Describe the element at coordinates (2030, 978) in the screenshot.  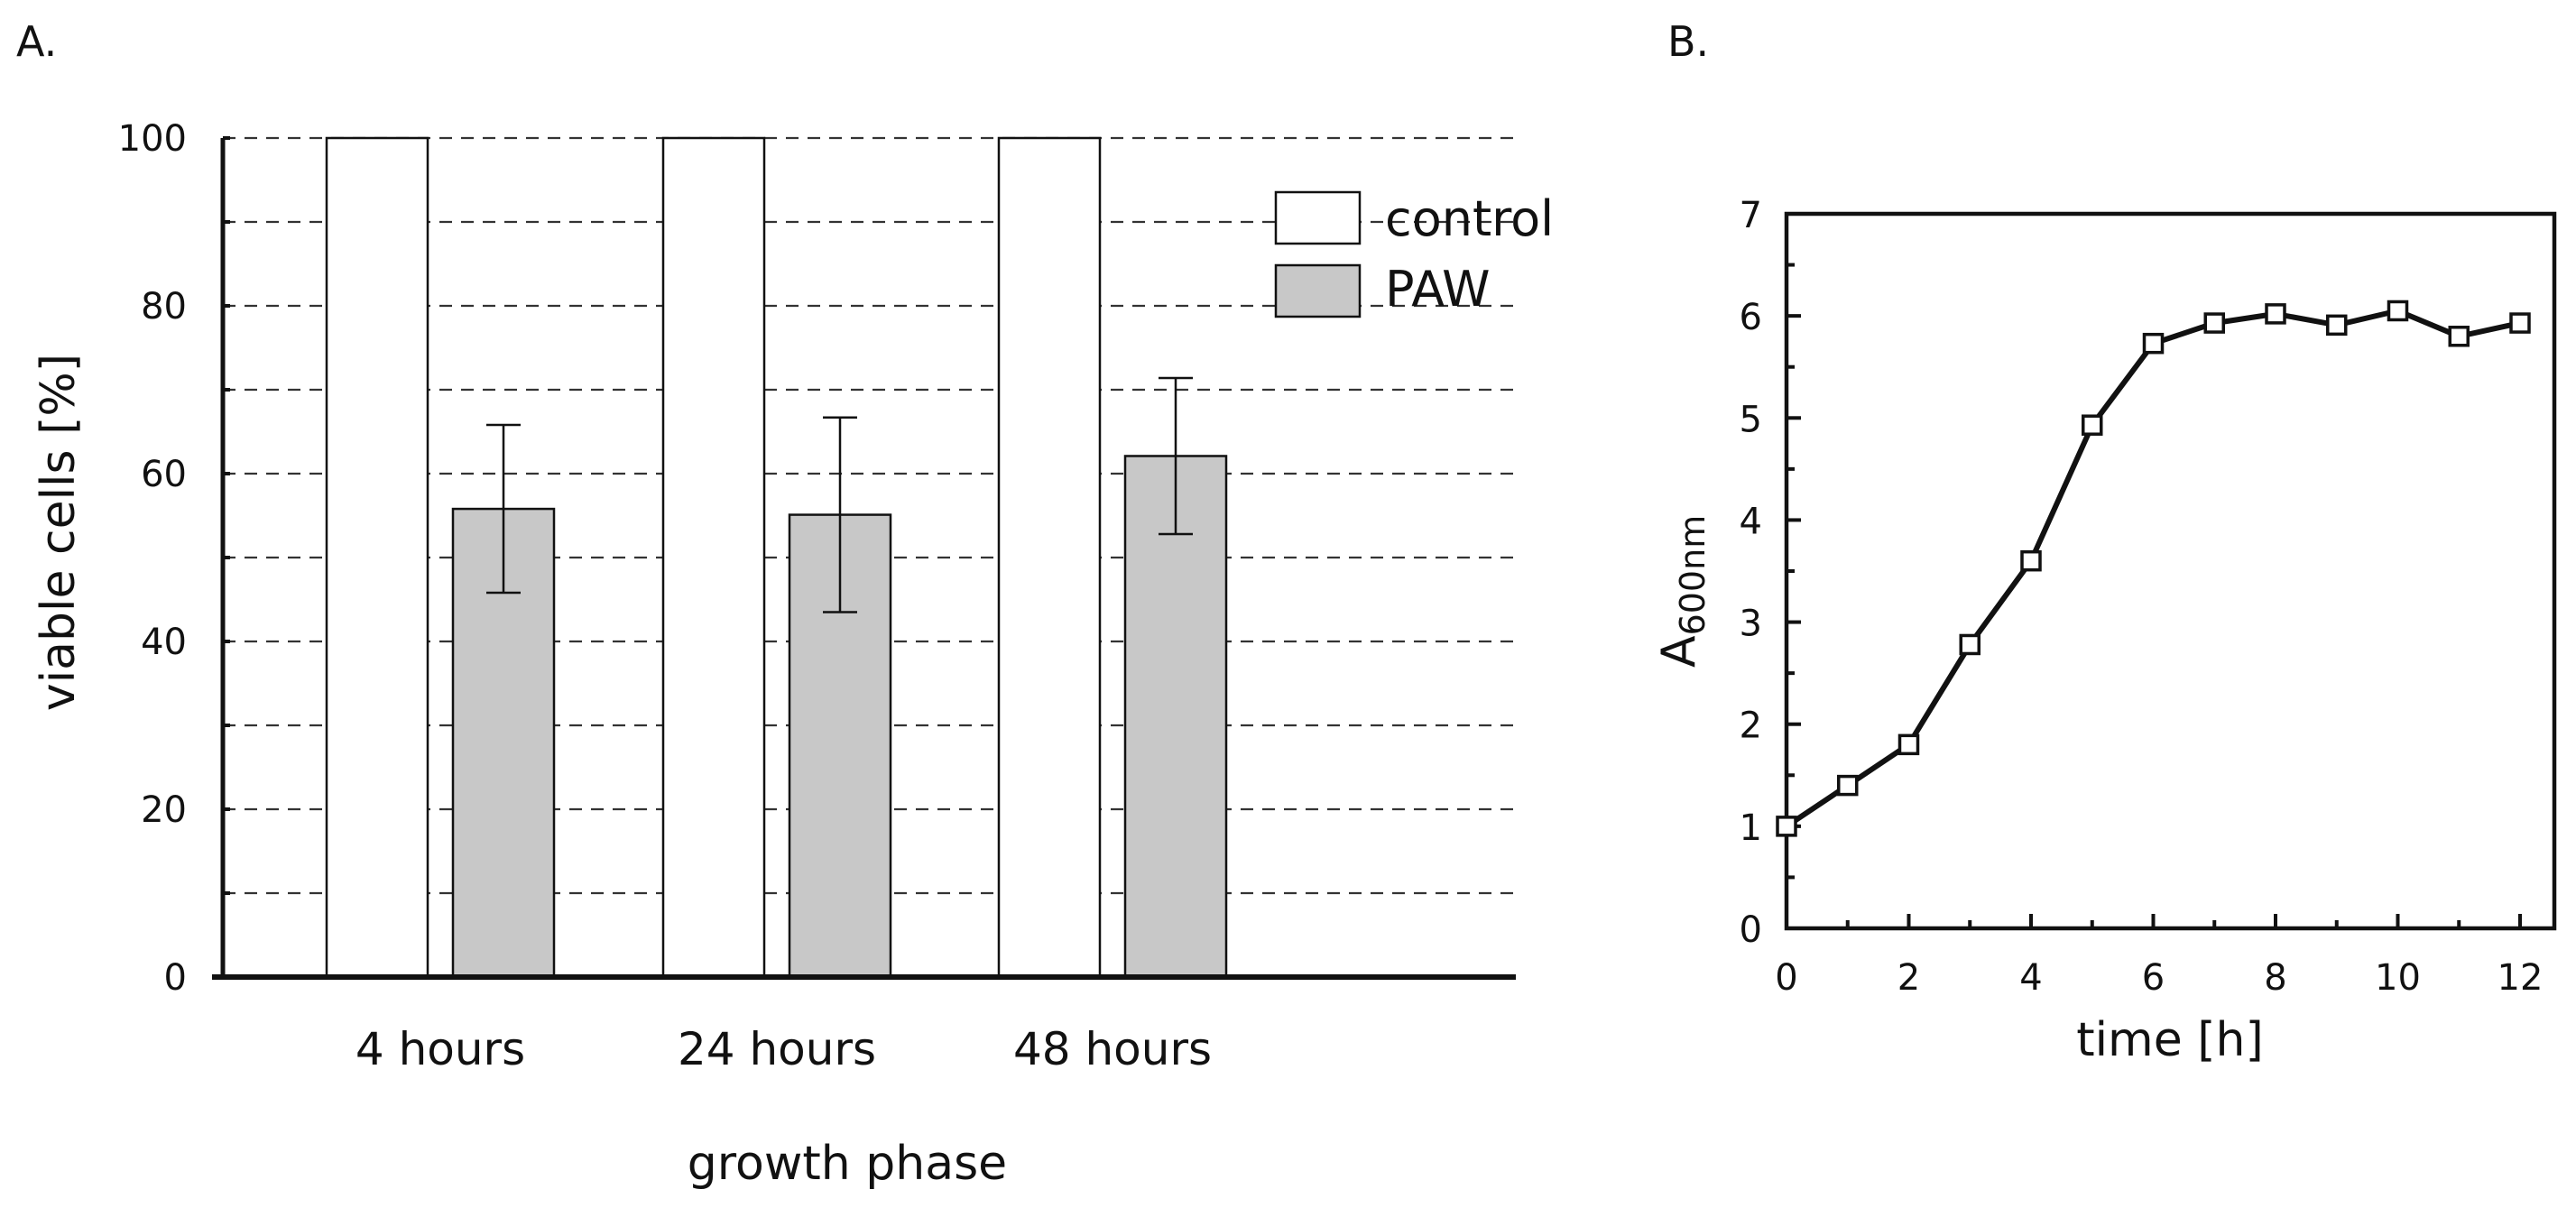
I see `b-x-tick-label: 4` at that location.